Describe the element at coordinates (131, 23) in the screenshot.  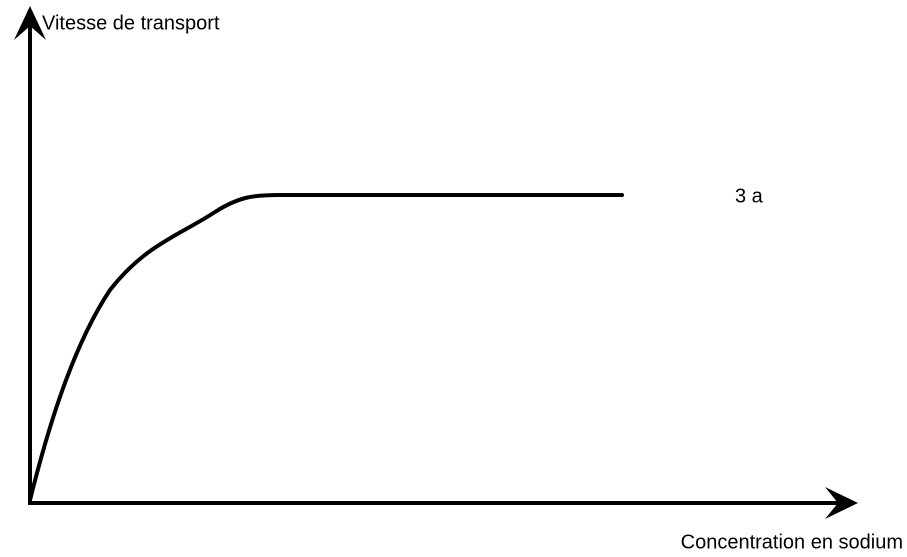
I see `y-axis-label: Vitesse de transport` at that location.